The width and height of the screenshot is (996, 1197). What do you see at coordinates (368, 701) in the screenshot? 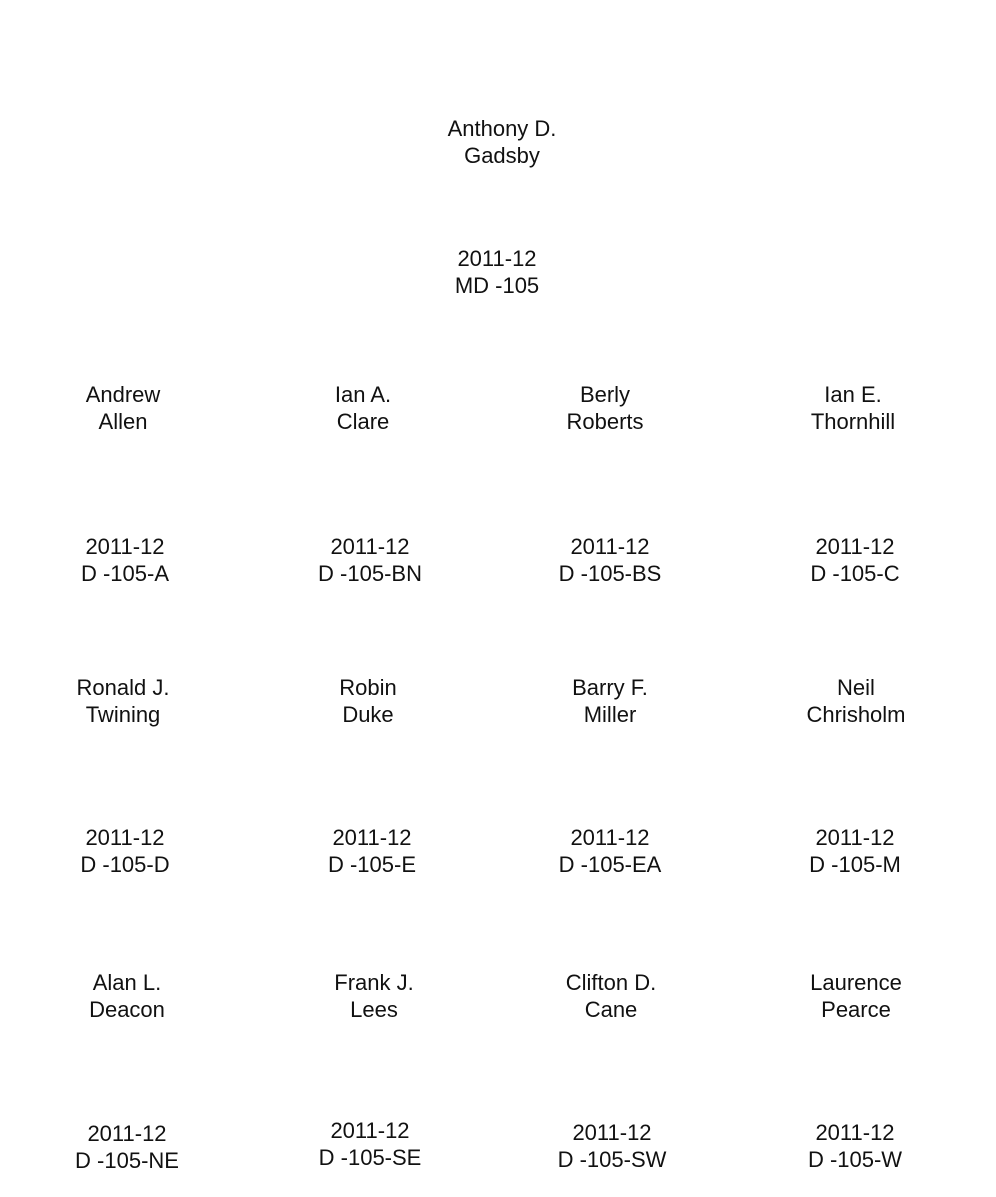
I see `entry-name: Robin Duke` at bounding box center [368, 701].